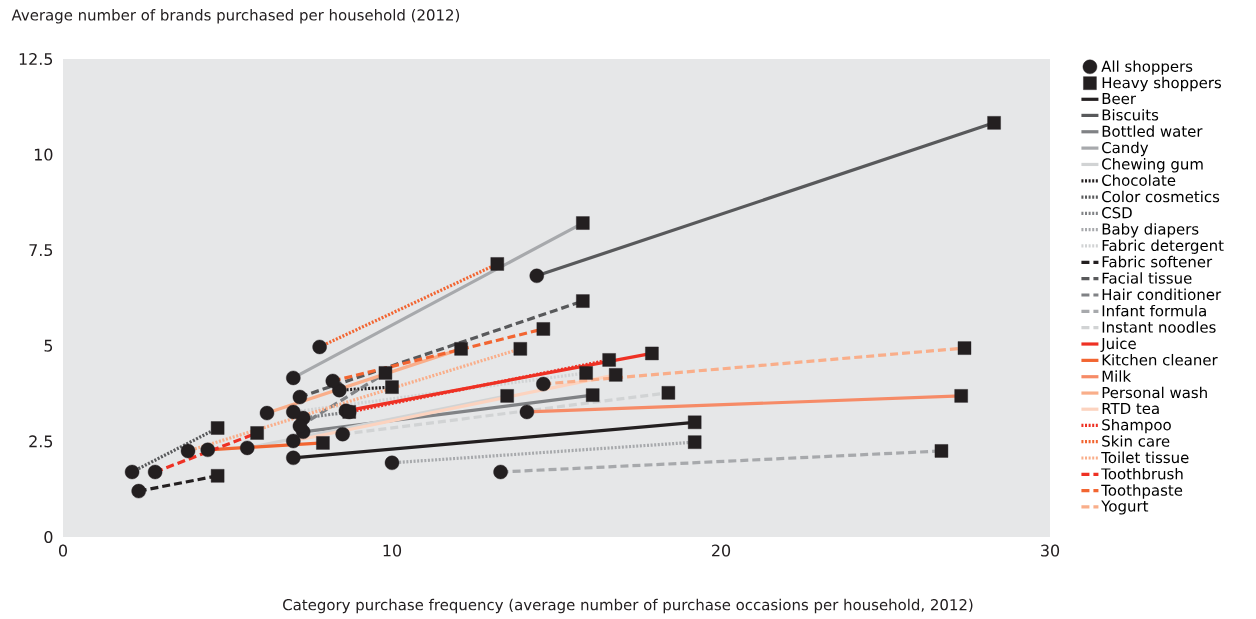 This screenshot has height=619, width=1256. What do you see at coordinates (1050, 550) in the screenshot?
I see `x-tick-label: 30` at bounding box center [1050, 550].